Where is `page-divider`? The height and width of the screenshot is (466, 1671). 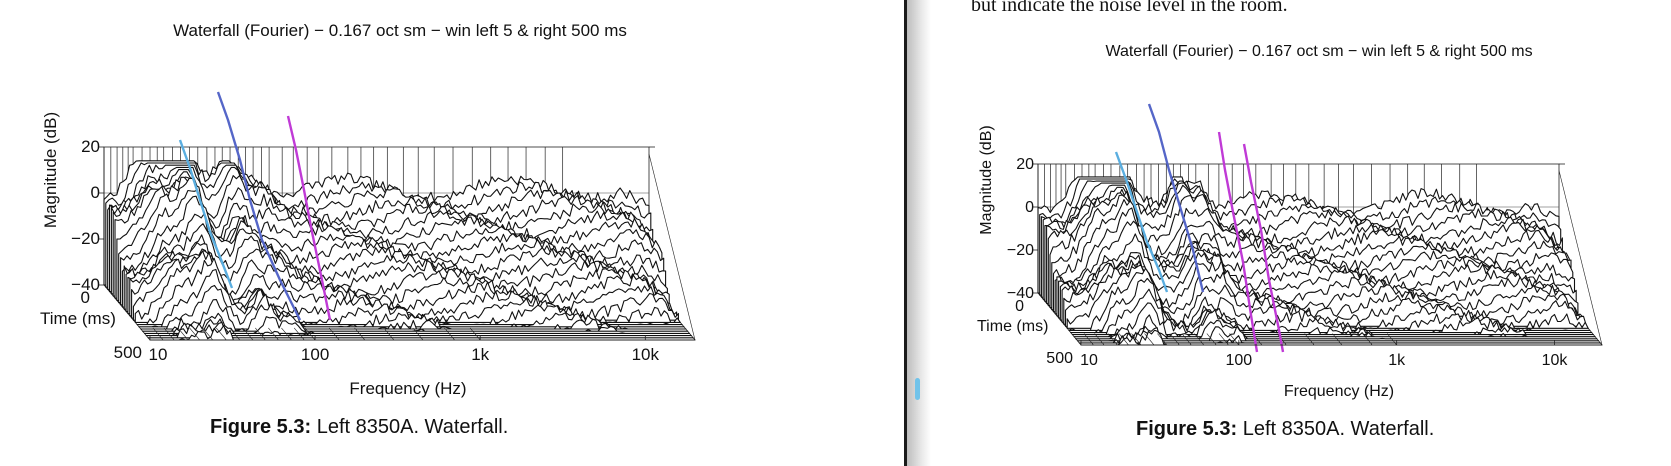 page-divider is located at coordinates (905, 233).